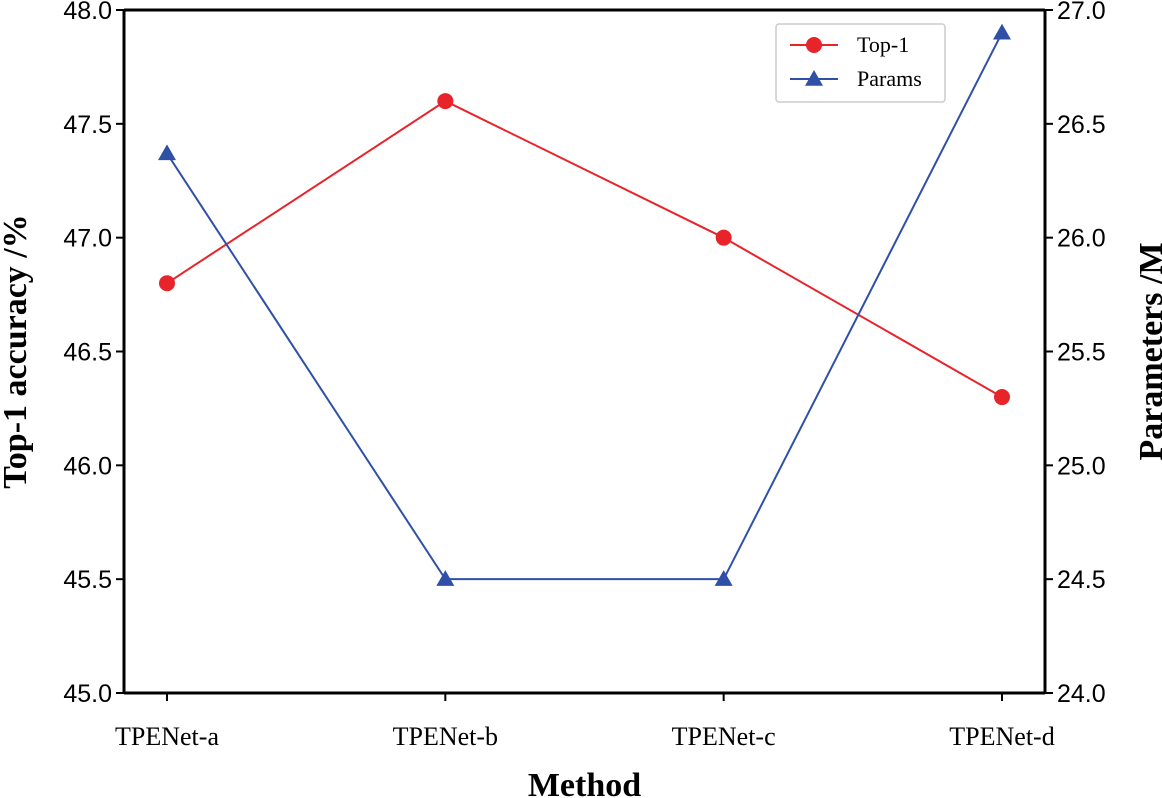  Describe the element at coordinates (1081, 694) in the screenshot. I see `y-right-tick-label: 24.0` at that location.